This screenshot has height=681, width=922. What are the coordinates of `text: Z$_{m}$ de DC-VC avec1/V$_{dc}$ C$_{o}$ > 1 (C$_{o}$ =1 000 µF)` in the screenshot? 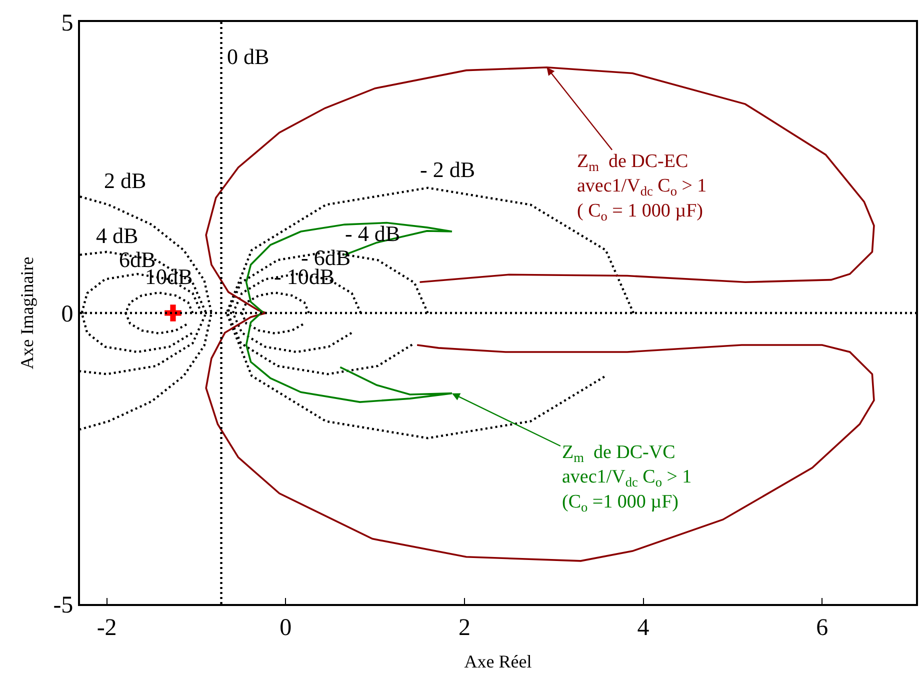 It's located at (627, 478).